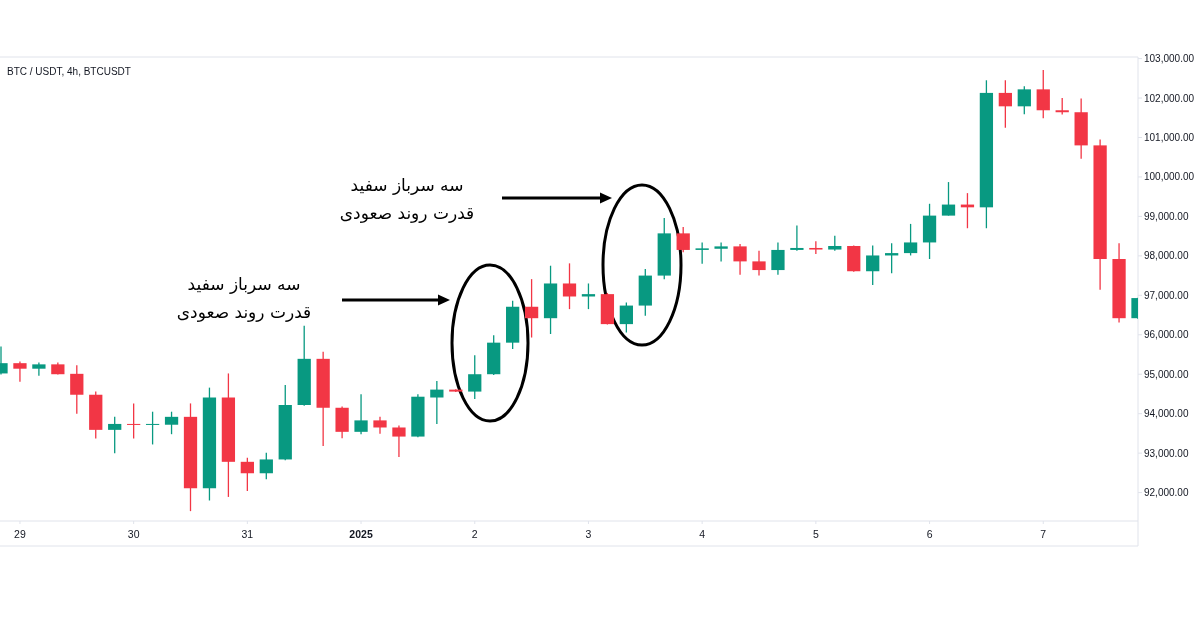  What do you see at coordinates (1169, 137) in the screenshot?
I see `y-tick-label: 101,000.00` at bounding box center [1169, 137].